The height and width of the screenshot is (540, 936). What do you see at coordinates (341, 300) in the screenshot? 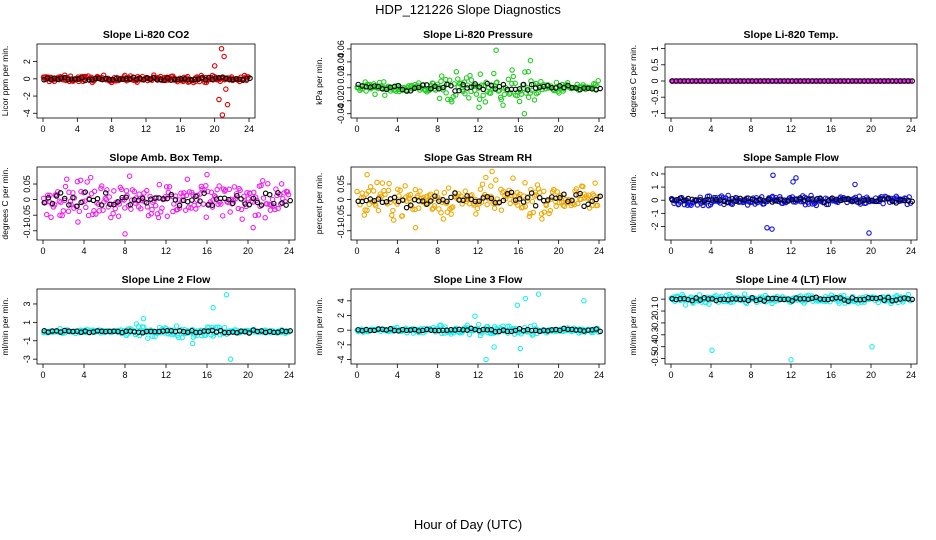
I see `y-tick-label: 4` at bounding box center [341, 300].